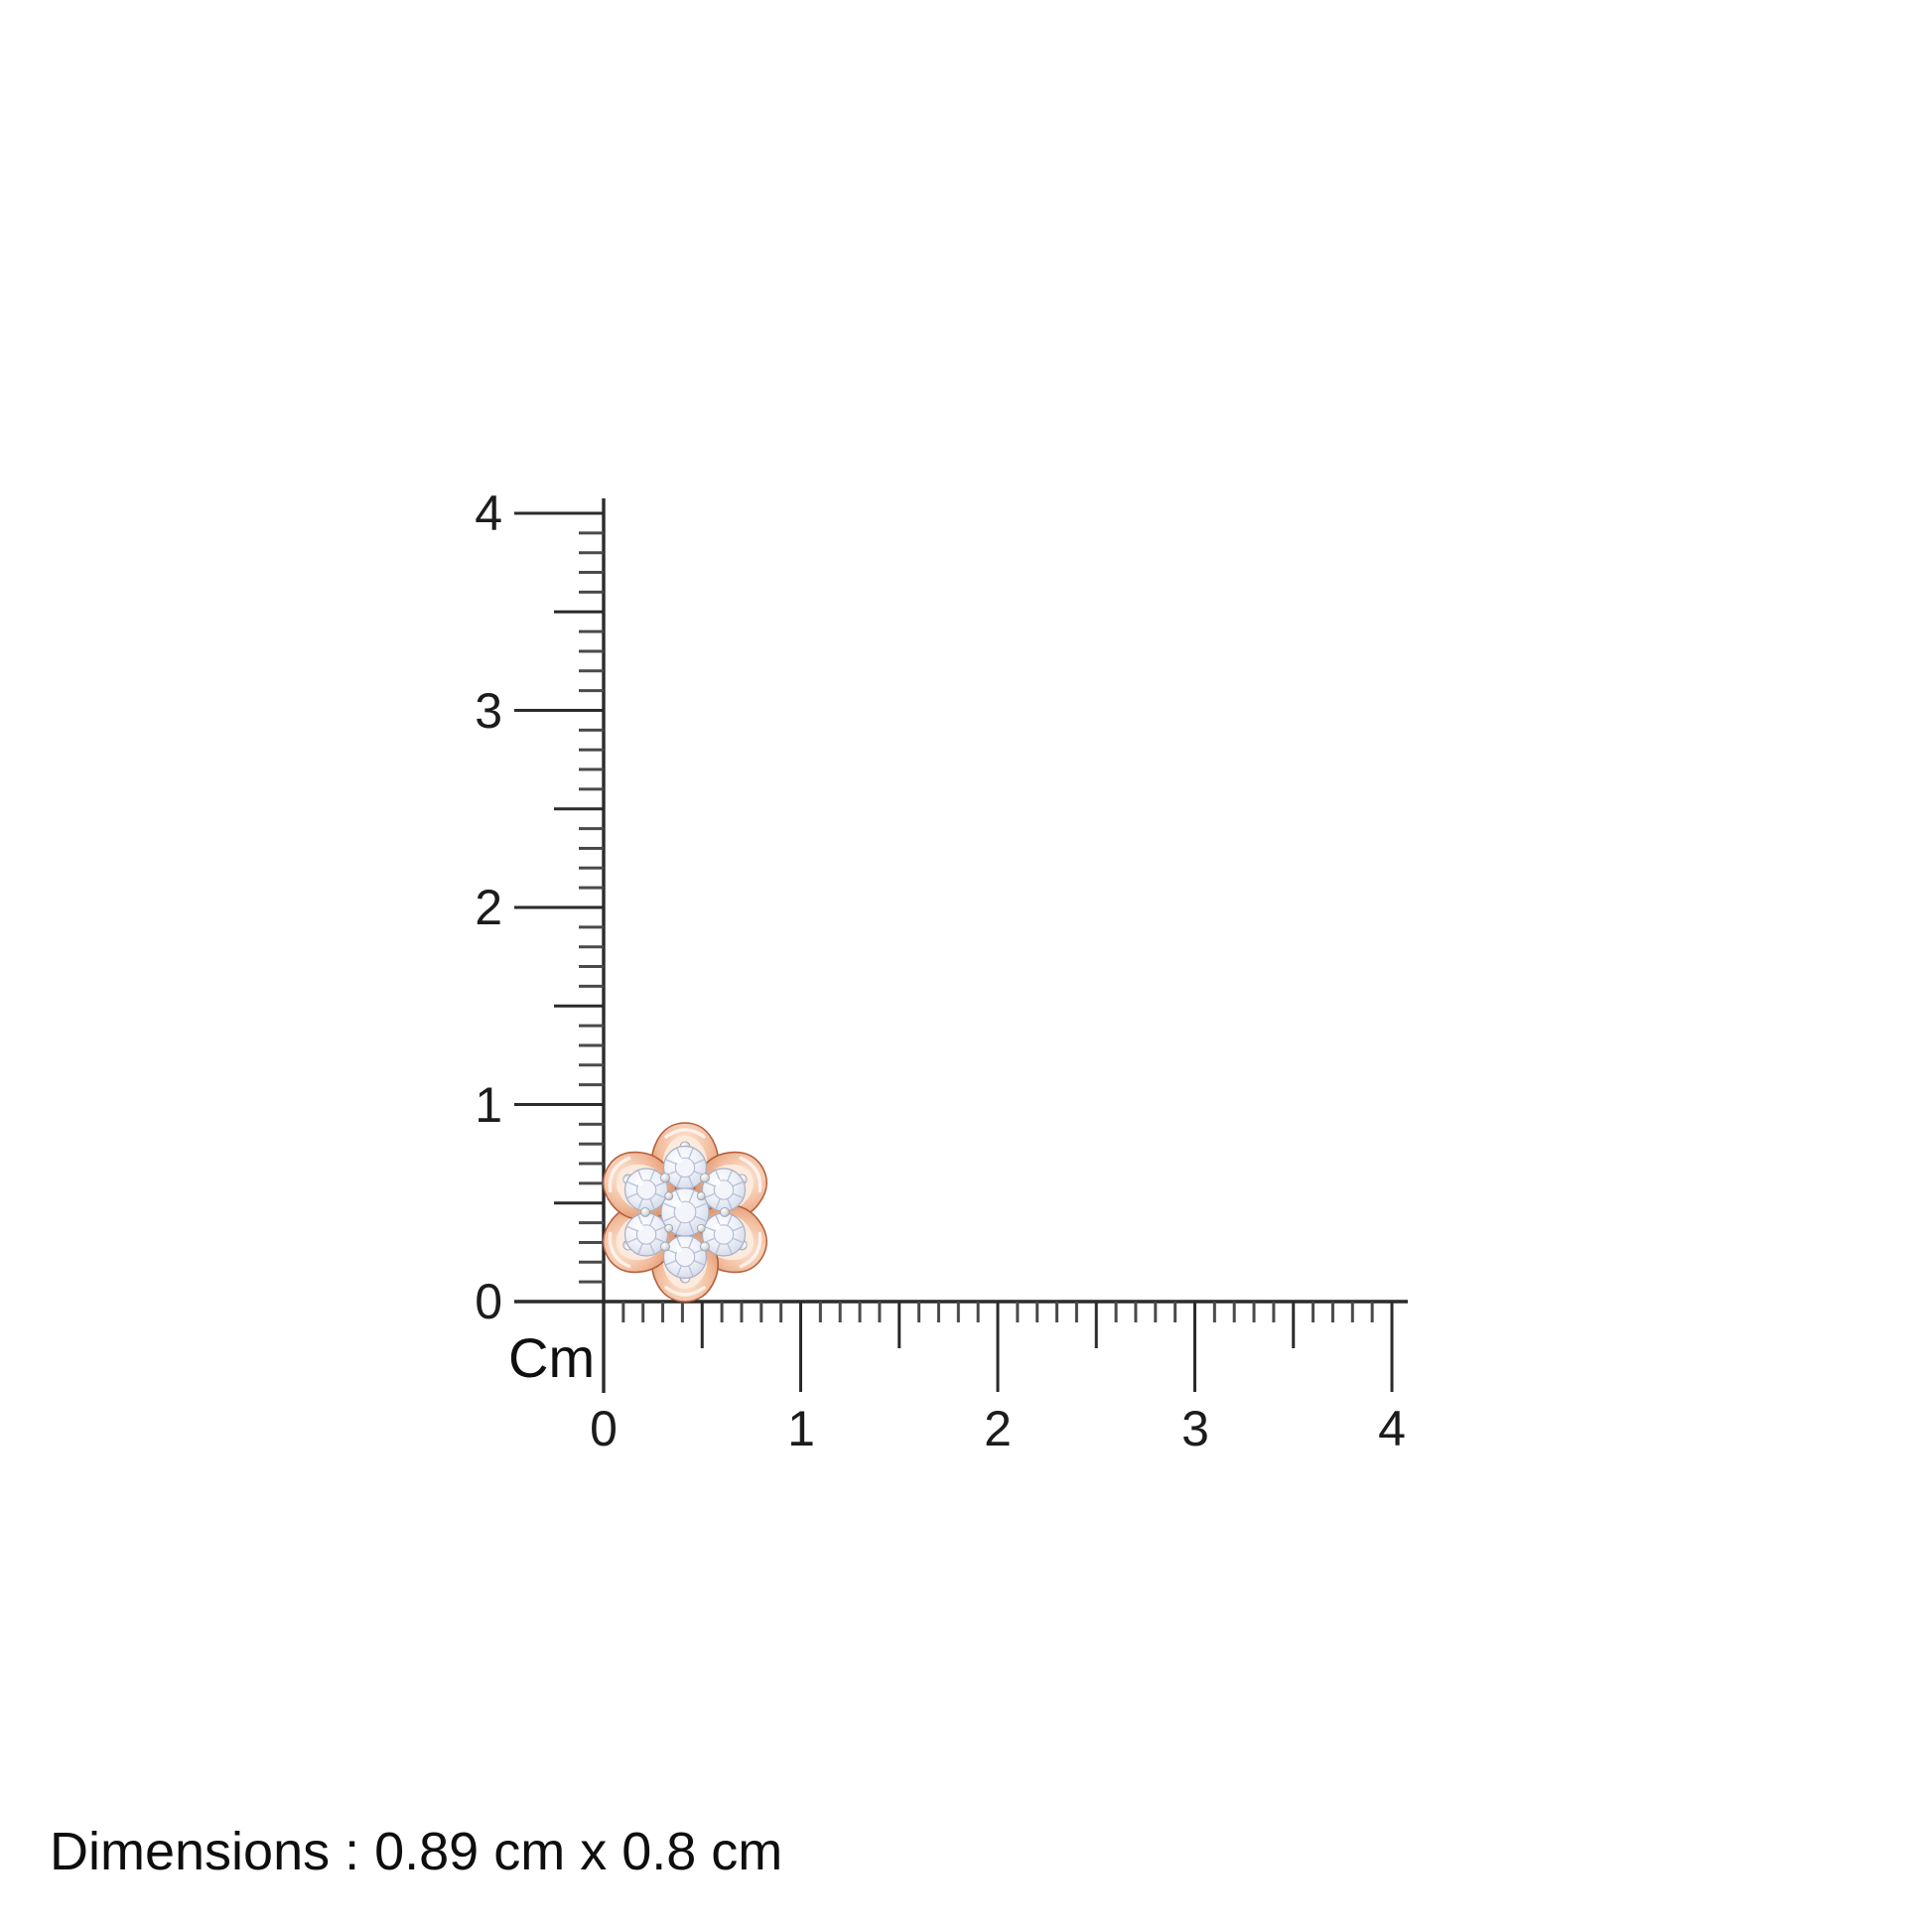 The height and width of the screenshot is (1932, 1932). Describe the element at coordinates (1392, 1428) in the screenshot. I see `h-label-4: 4` at that location.